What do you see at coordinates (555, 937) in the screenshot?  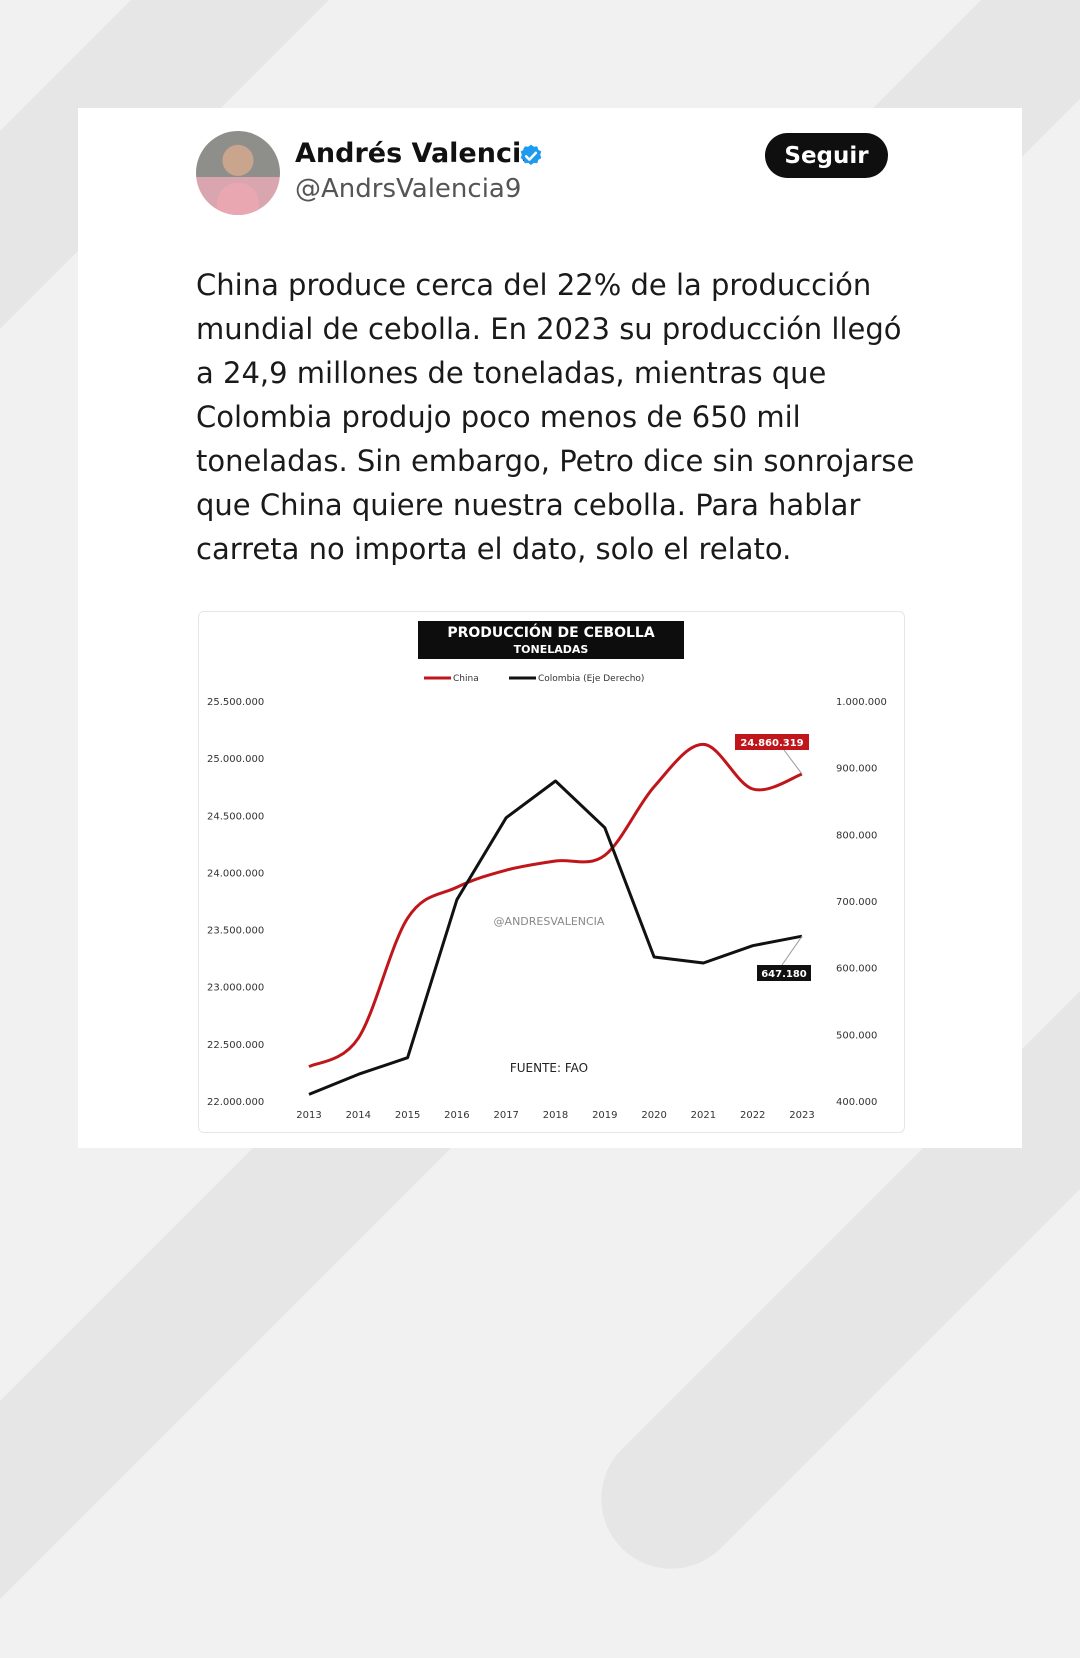 I see `series-line-colombia` at bounding box center [555, 937].